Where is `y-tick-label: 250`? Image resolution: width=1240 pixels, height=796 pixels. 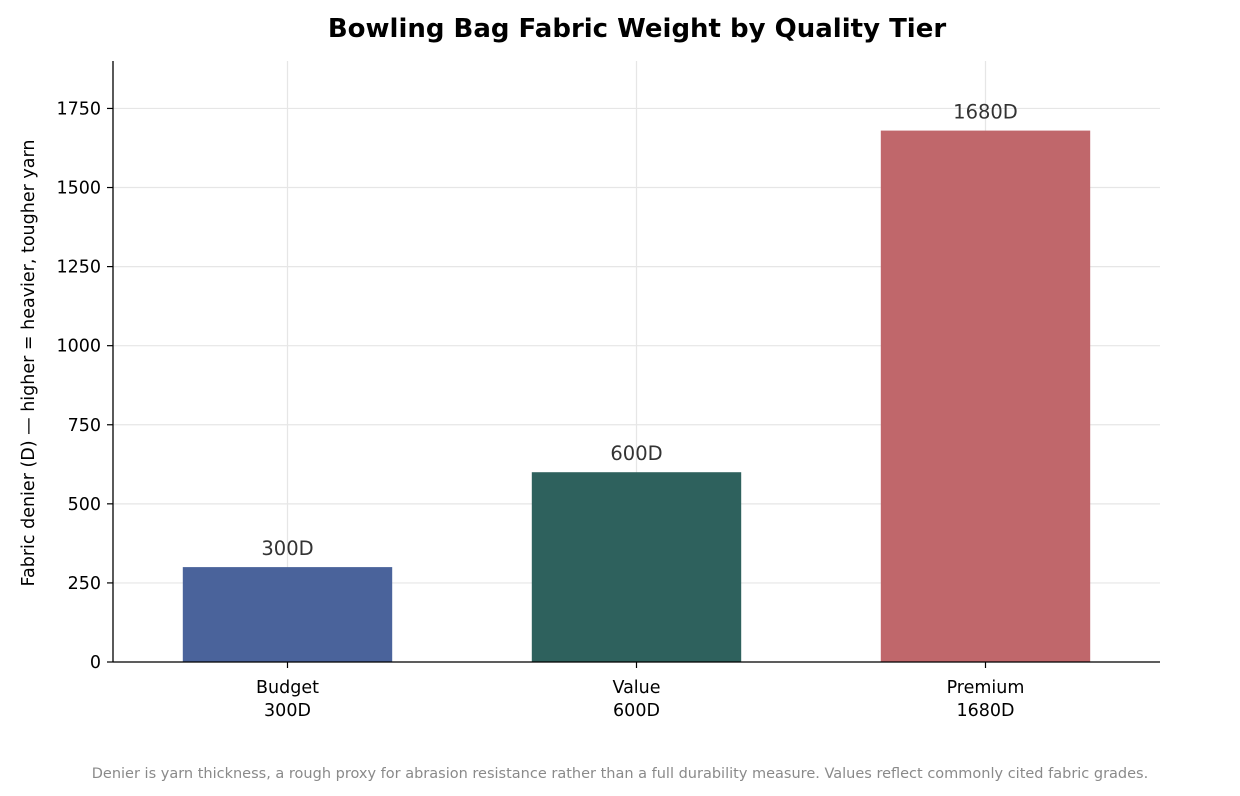
y-tick-label: 250 is located at coordinates (84, 584).